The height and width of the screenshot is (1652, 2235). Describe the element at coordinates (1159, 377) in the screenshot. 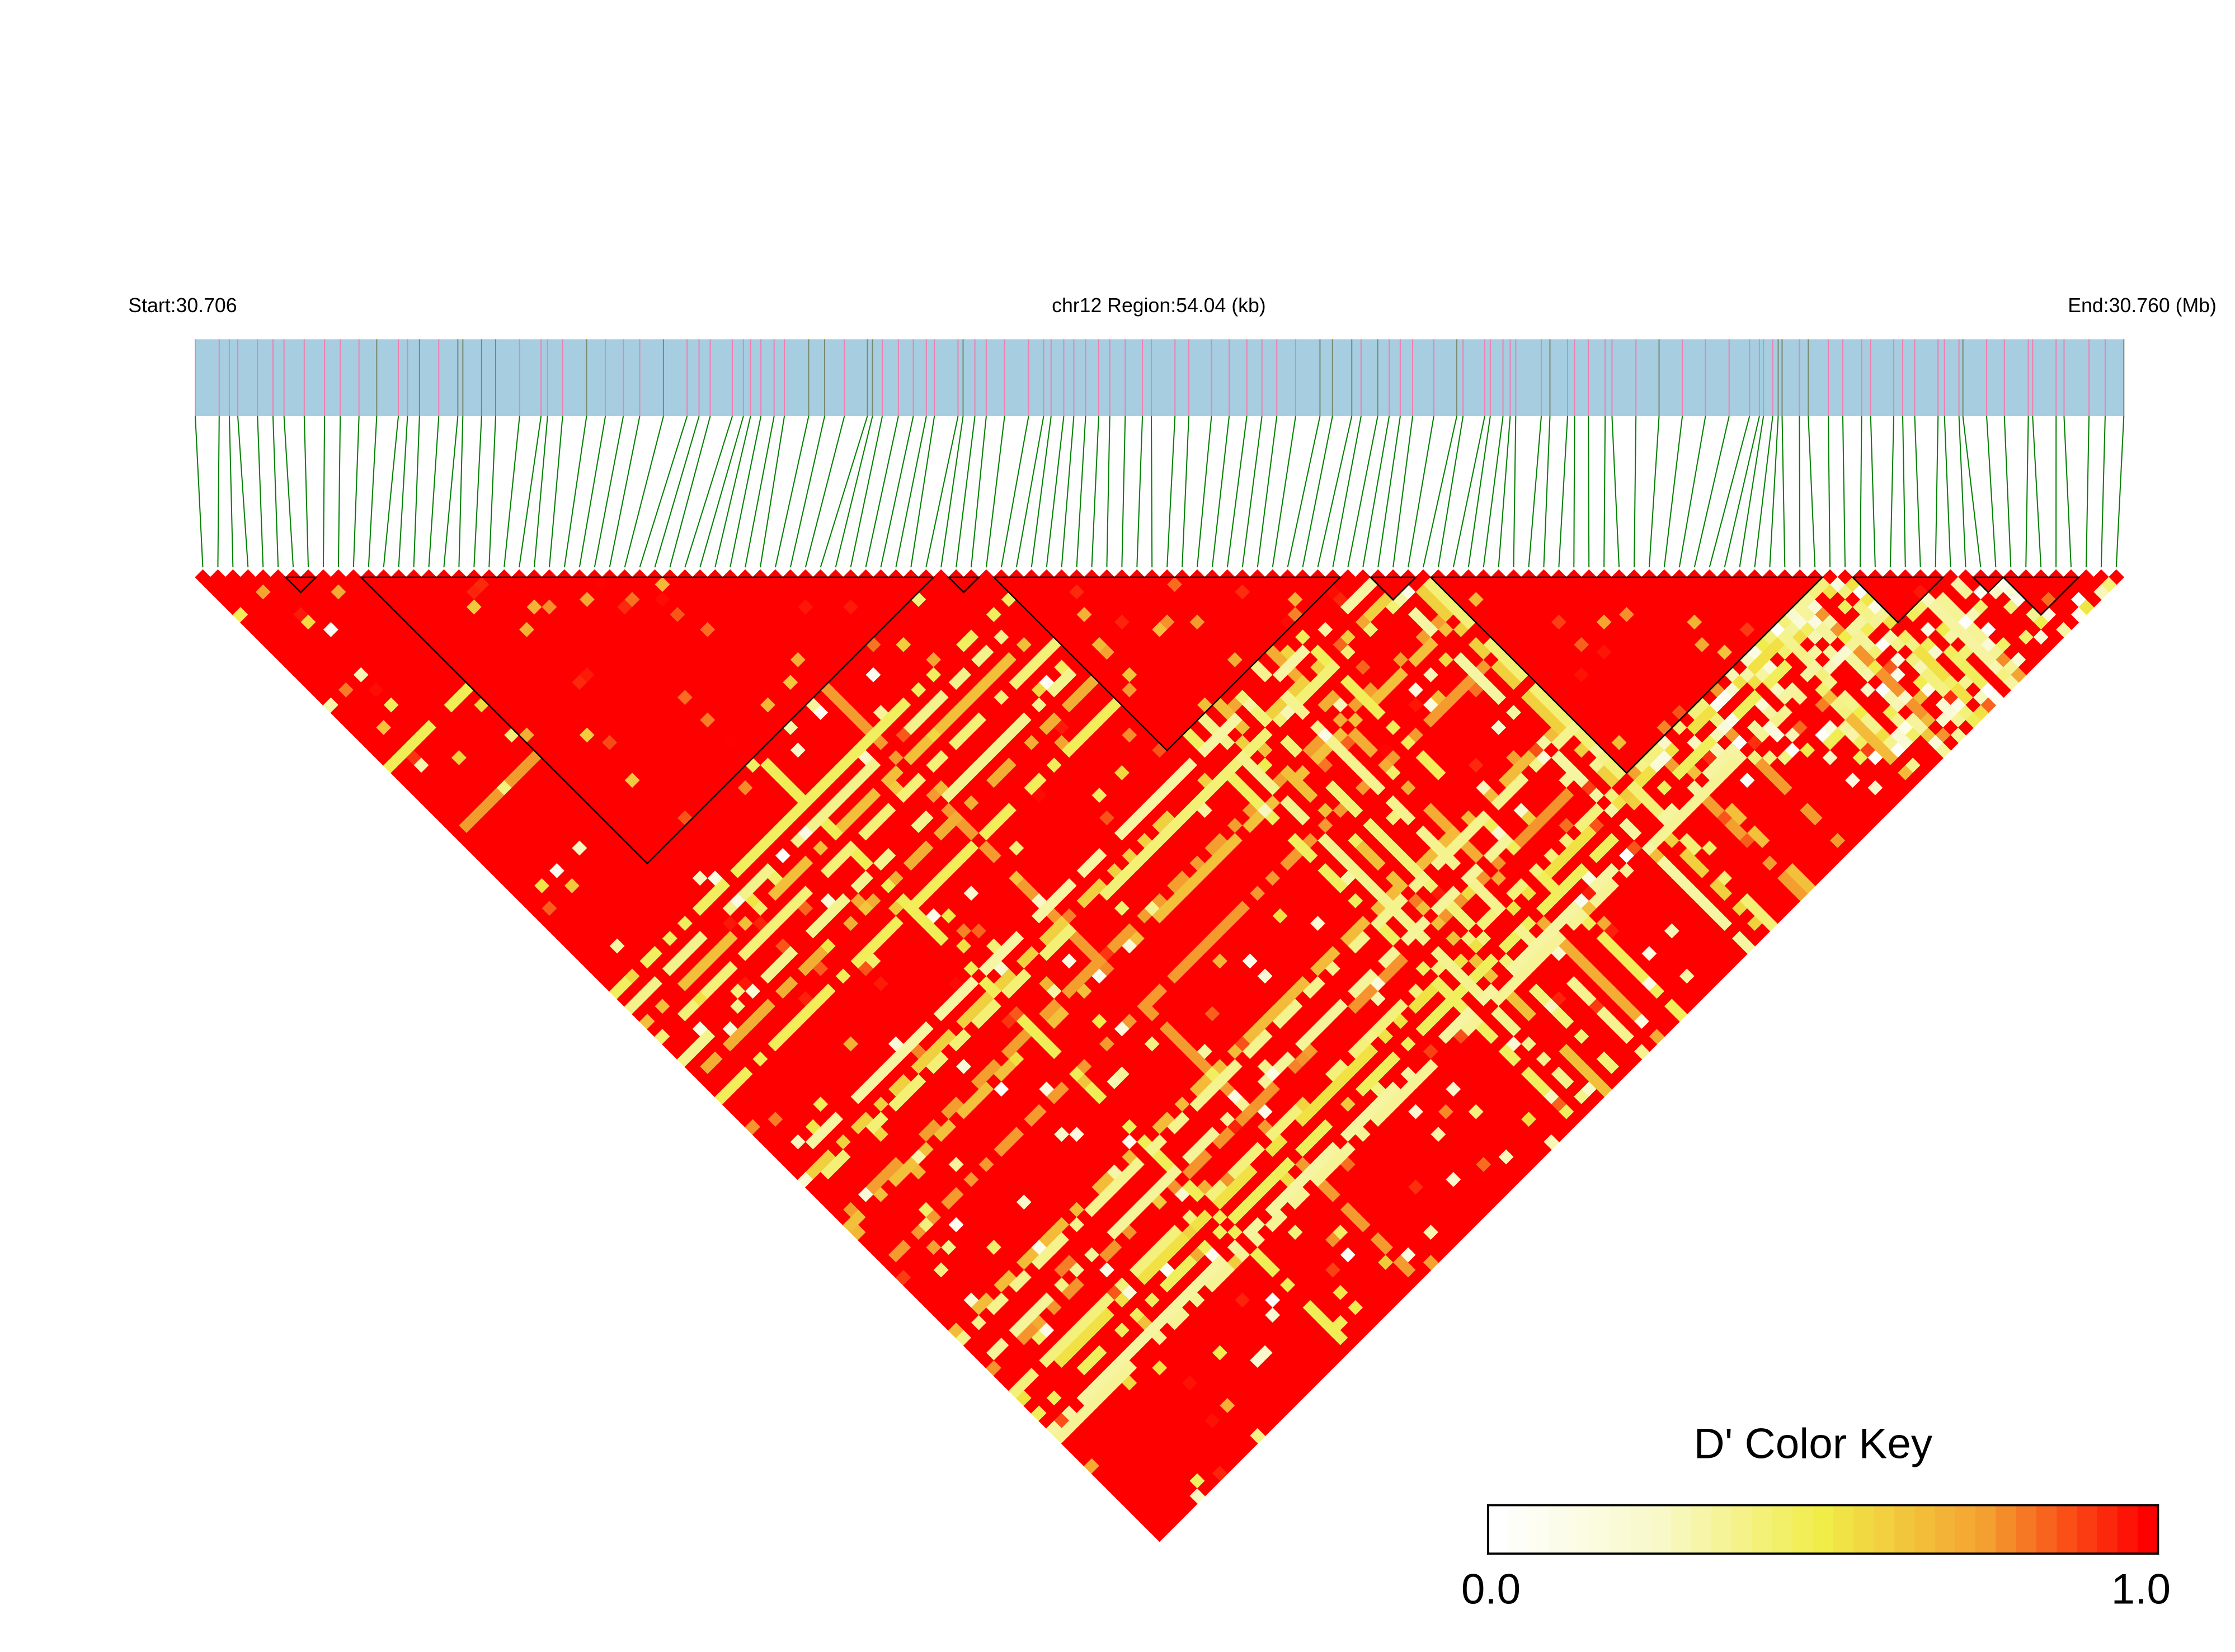

I see `gene-region-bar` at that location.